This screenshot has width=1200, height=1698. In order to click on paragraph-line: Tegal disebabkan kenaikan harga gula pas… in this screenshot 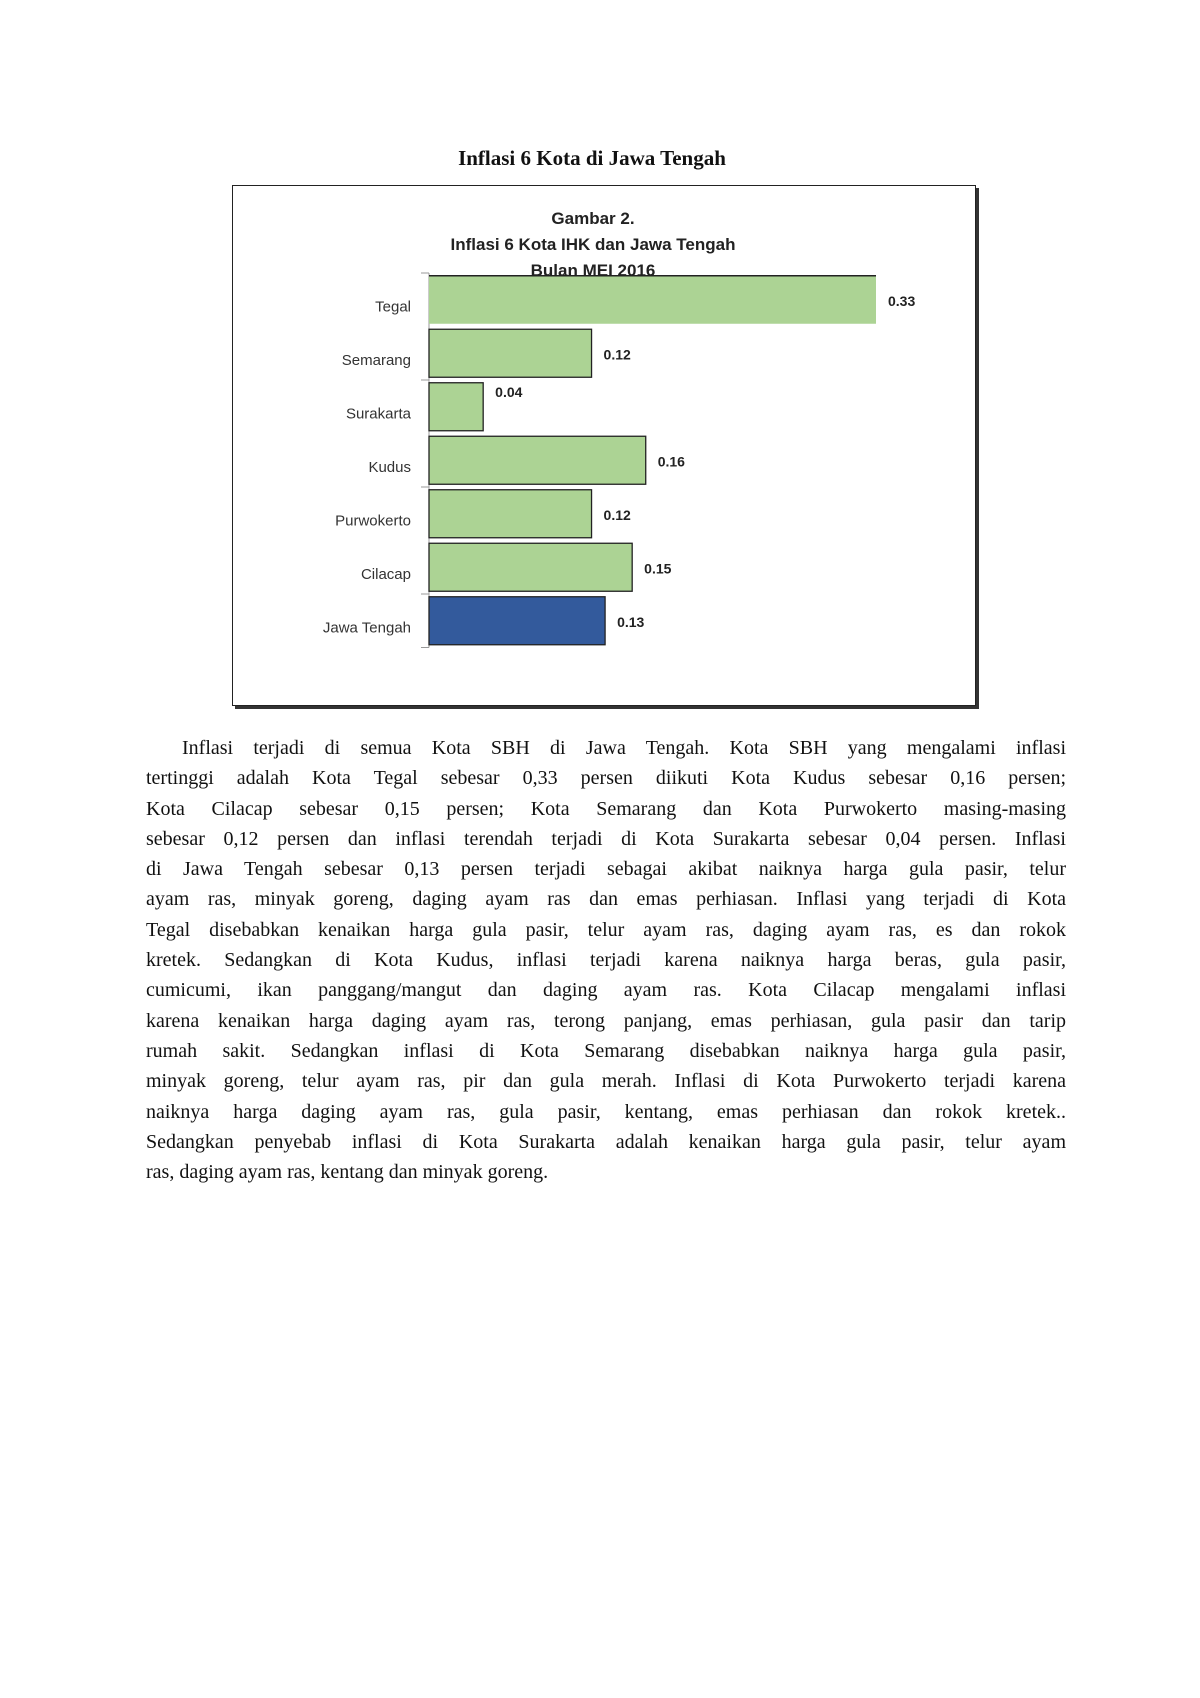, I will do `click(606, 929)`.